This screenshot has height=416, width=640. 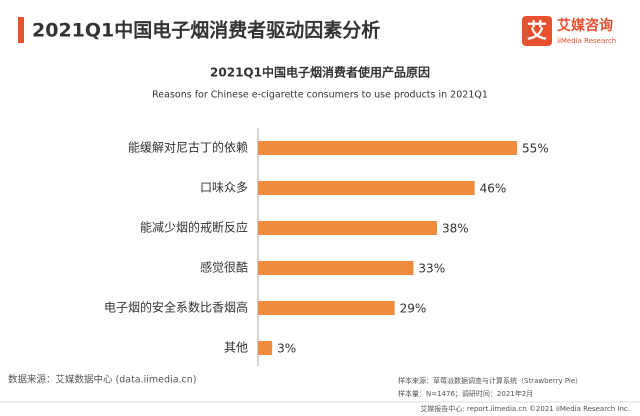 What do you see at coordinates (455, 229) in the screenshot?
I see `value-label: 38%` at bounding box center [455, 229].